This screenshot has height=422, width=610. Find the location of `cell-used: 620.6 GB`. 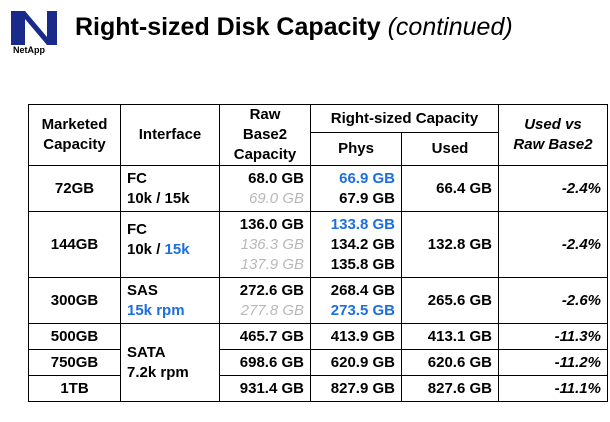

cell-used: 620.6 GB is located at coordinates (450, 362).